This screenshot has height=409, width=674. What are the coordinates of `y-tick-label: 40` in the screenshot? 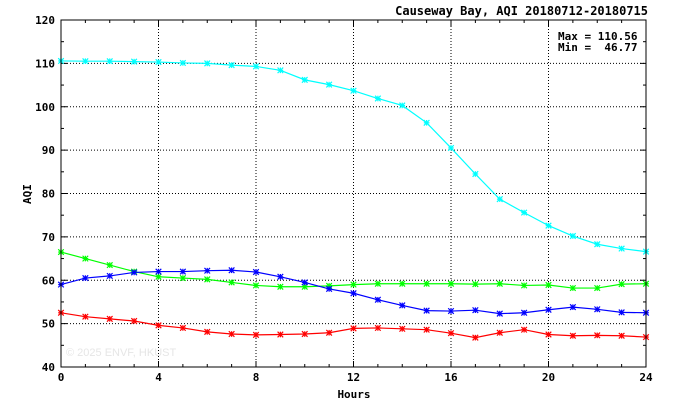 It's located at (48, 367).